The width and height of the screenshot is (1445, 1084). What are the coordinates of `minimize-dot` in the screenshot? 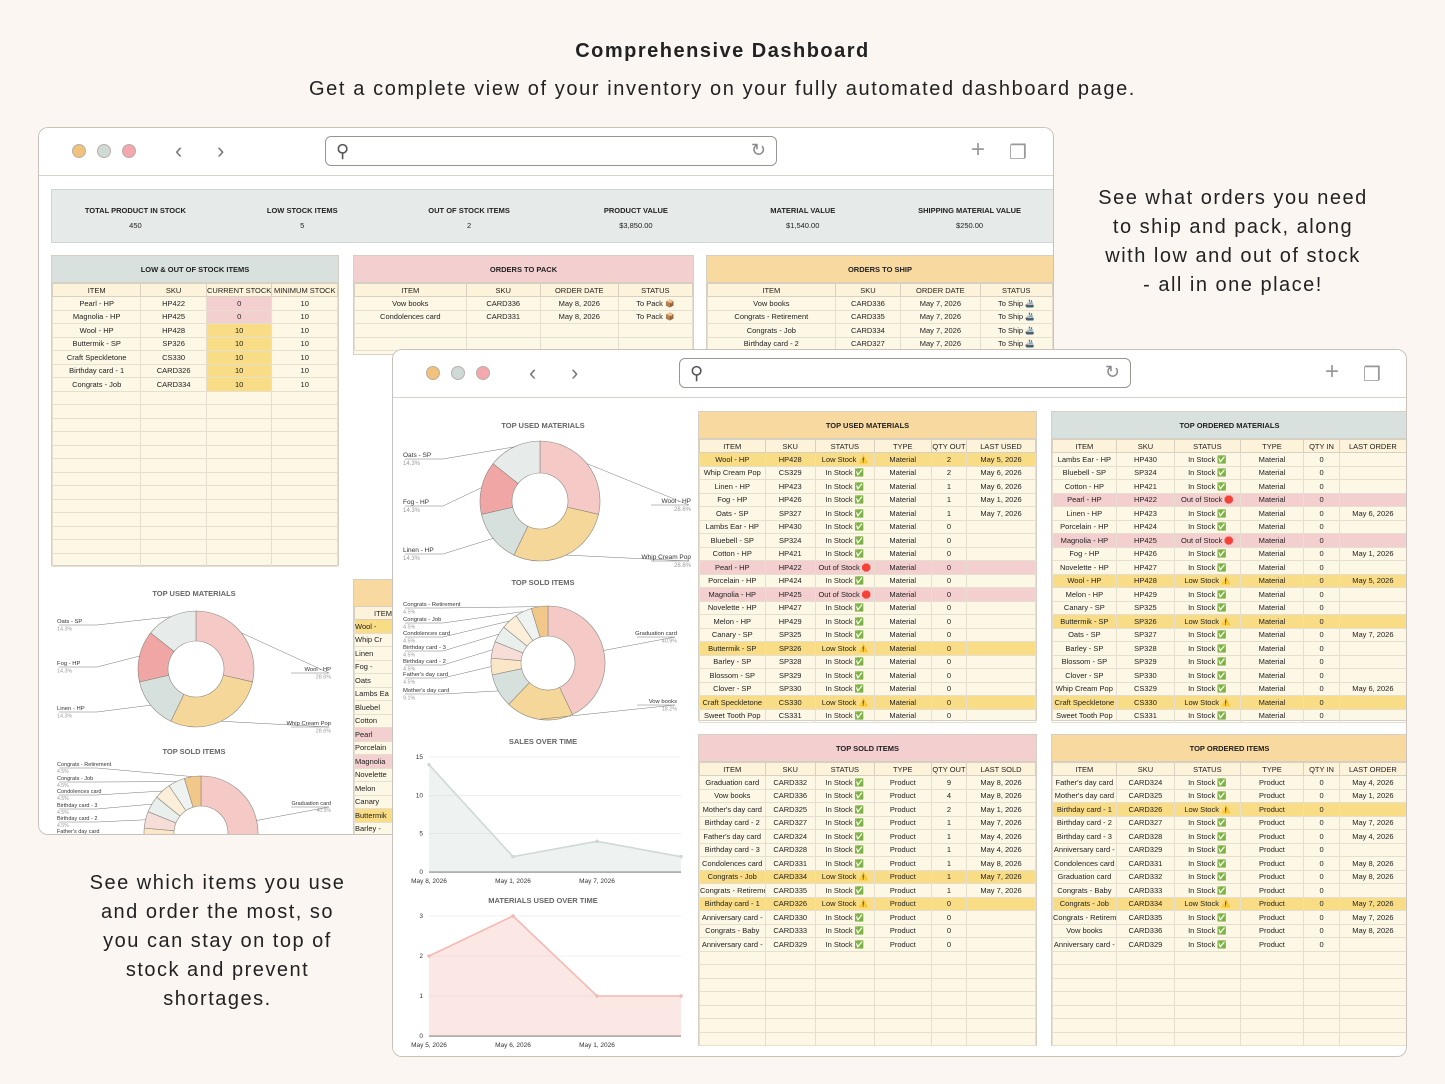 It's located at (79, 151).